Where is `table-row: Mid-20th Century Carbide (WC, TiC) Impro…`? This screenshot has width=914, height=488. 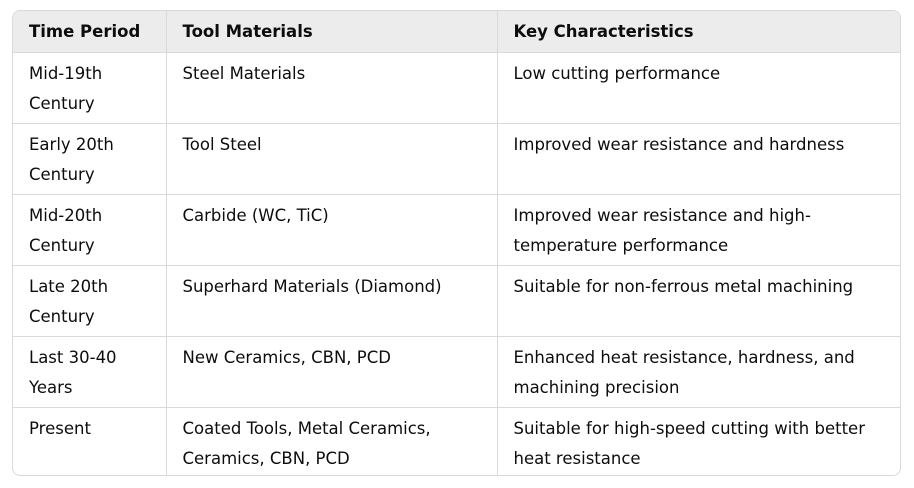 table-row: Mid-20th Century Carbide (WC, TiC) Impro… is located at coordinates (456, 230).